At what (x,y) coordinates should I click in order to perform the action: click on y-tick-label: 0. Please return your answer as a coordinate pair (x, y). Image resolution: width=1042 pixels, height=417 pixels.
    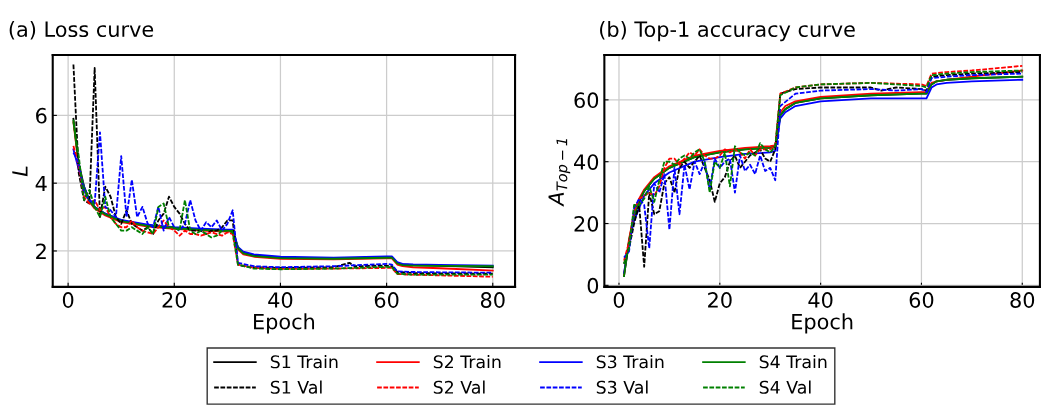
    Looking at the image, I should click on (593, 285).